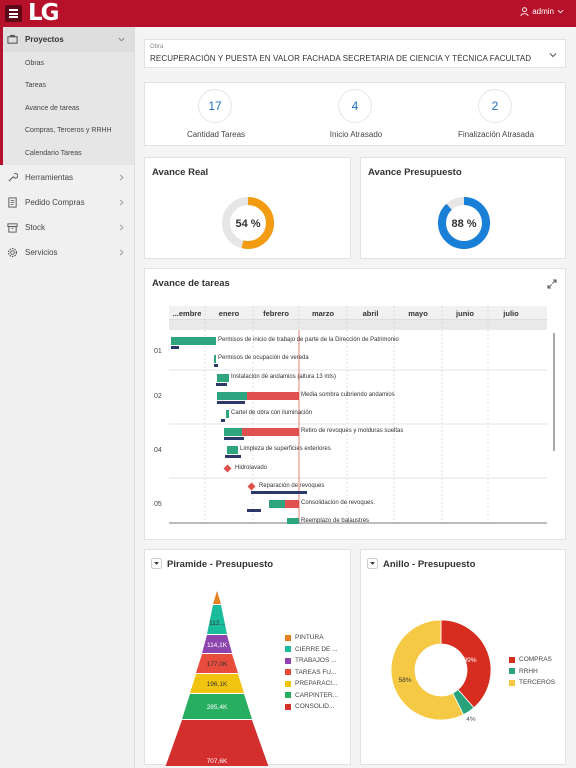 This screenshot has height=768, width=576. Describe the element at coordinates (535, 660) in the screenshot. I see `legend-label: COMPRAS` at that location.